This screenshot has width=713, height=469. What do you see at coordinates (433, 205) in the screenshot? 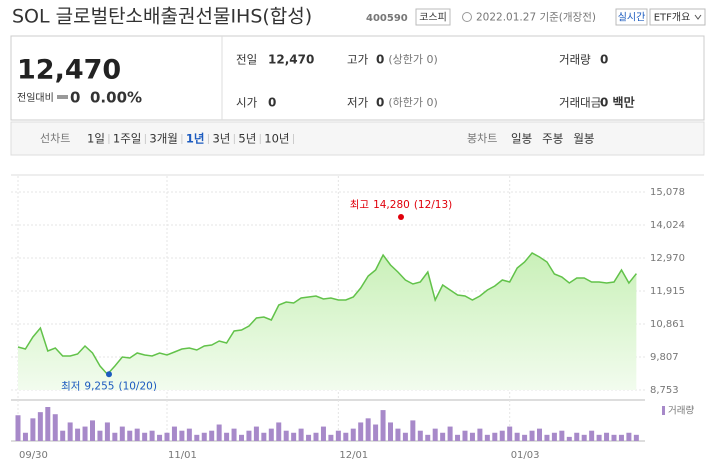
I see `high-date: (12/13)` at bounding box center [433, 205].